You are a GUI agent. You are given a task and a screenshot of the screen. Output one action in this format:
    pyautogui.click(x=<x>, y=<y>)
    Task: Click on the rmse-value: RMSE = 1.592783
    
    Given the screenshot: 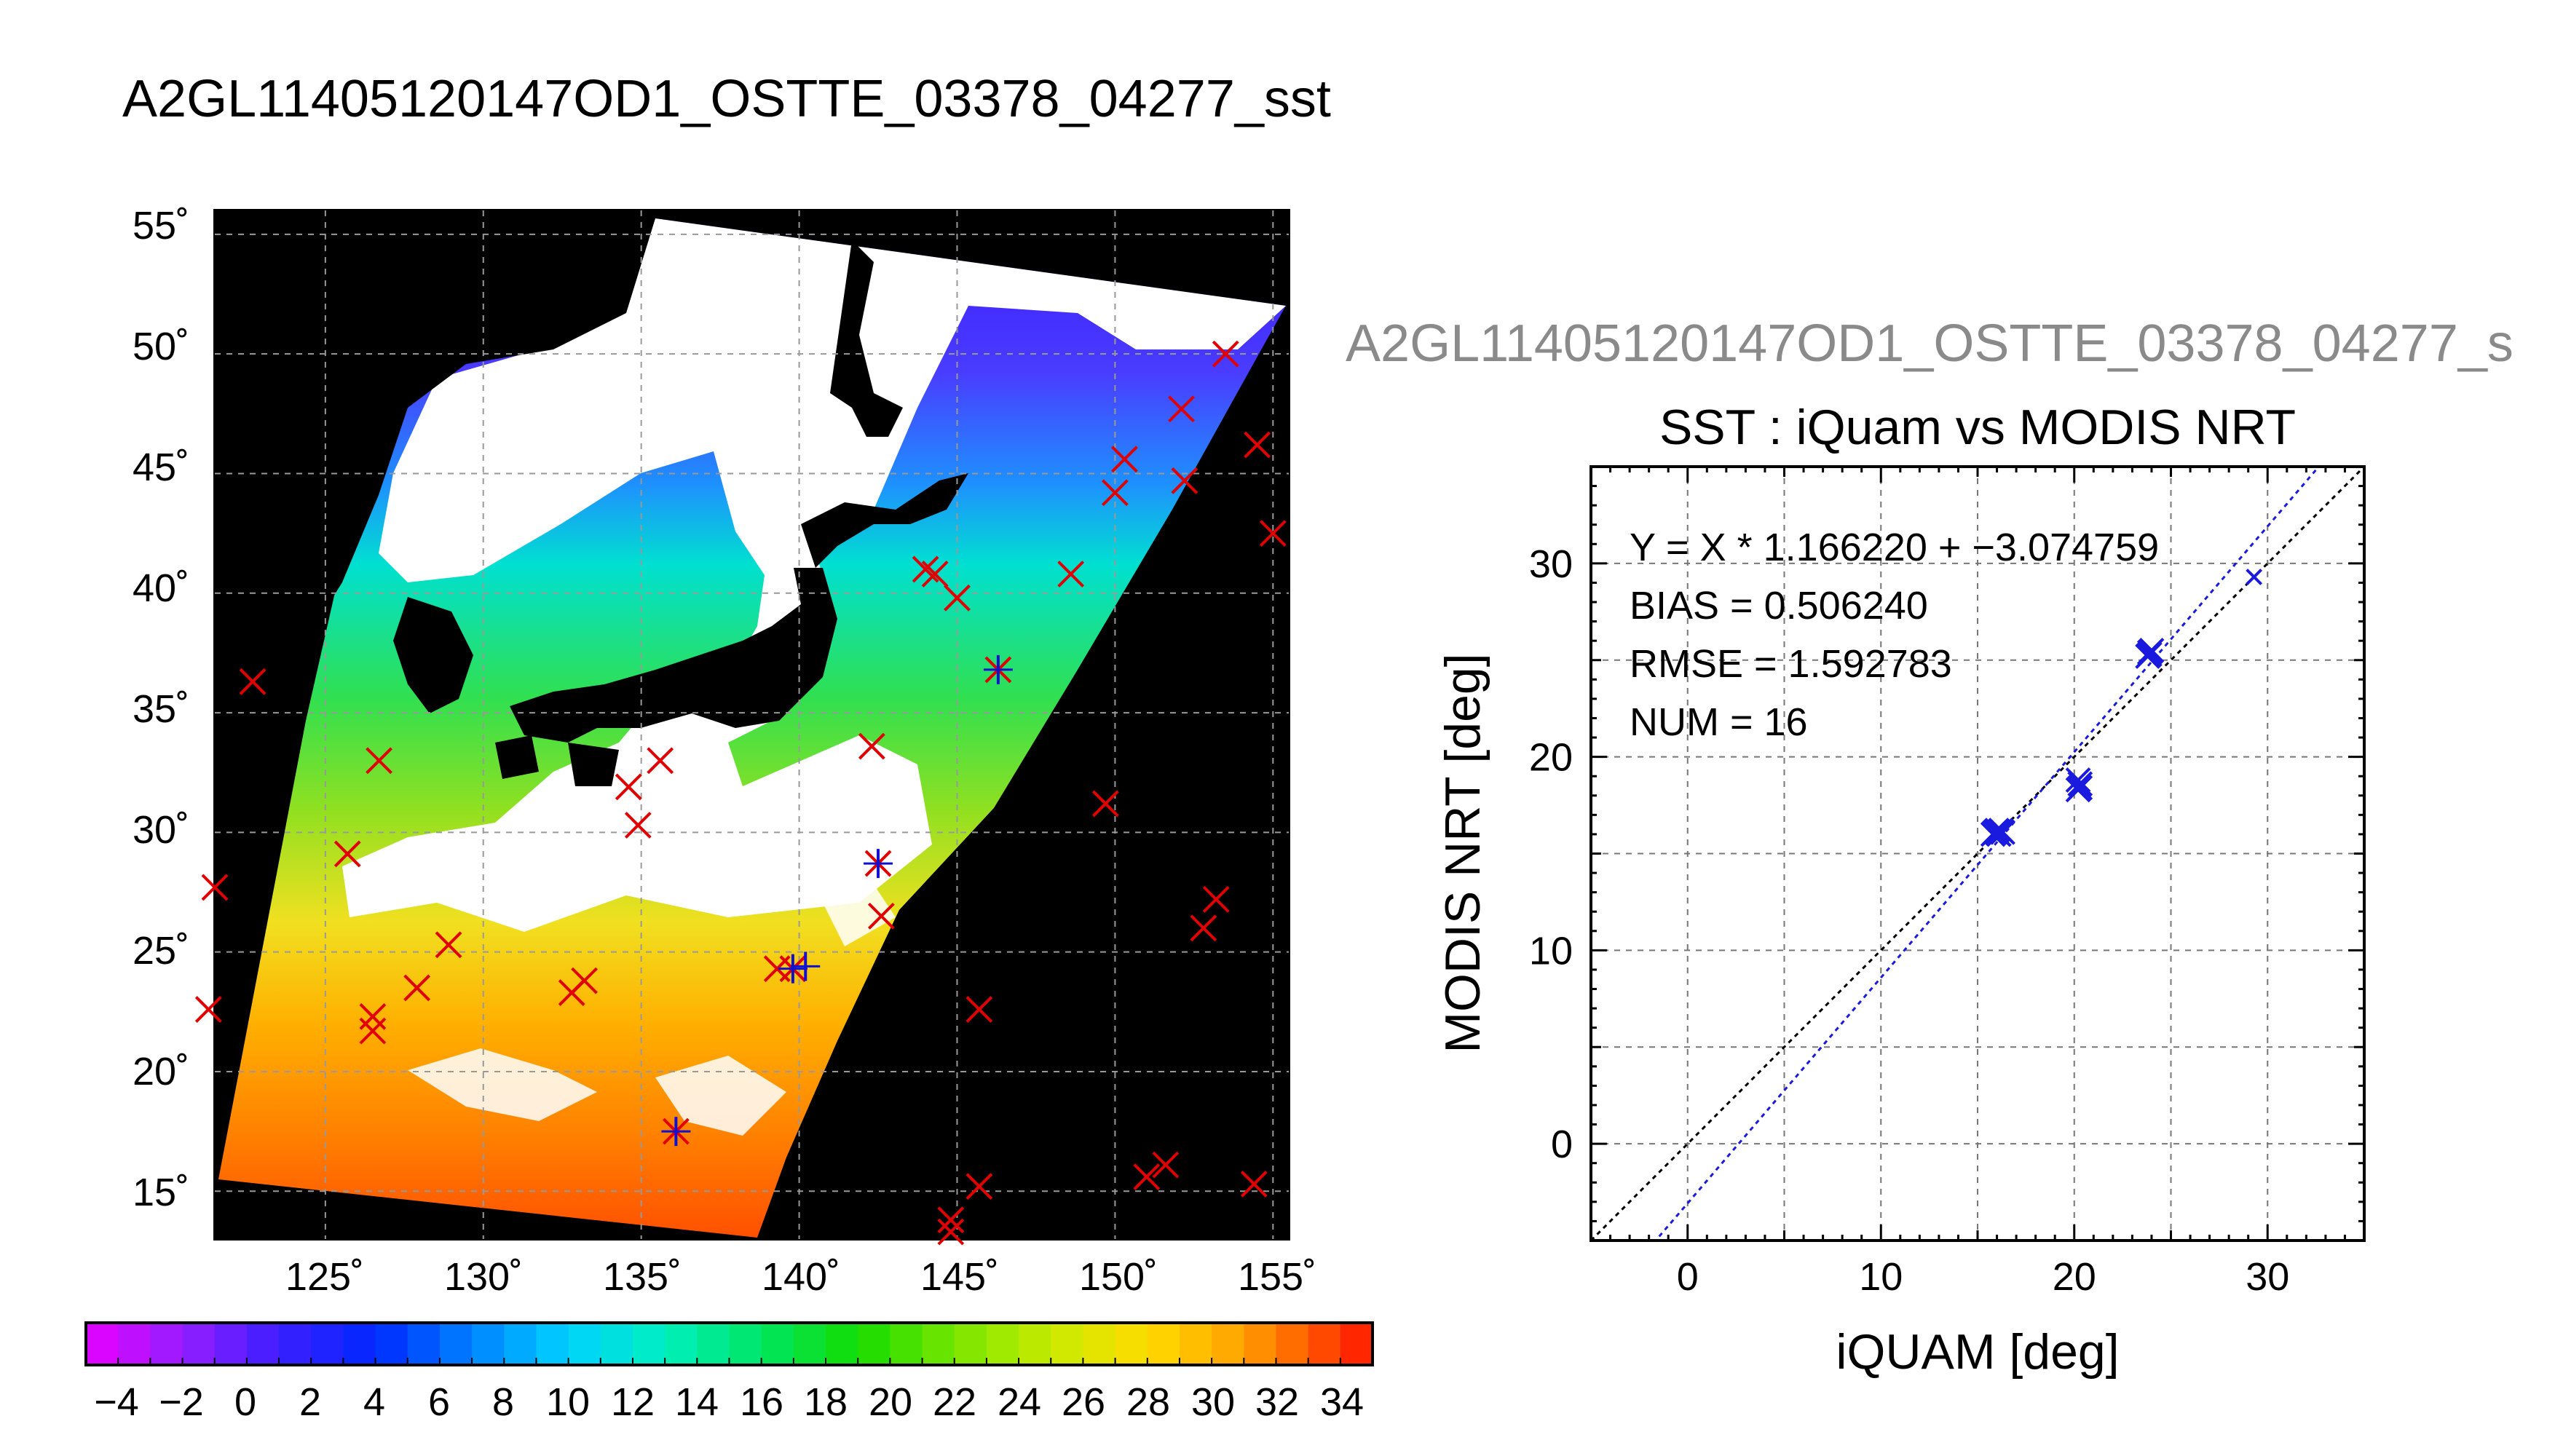 What is the action you would take?
    pyautogui.click(x=1791, y=664)
    